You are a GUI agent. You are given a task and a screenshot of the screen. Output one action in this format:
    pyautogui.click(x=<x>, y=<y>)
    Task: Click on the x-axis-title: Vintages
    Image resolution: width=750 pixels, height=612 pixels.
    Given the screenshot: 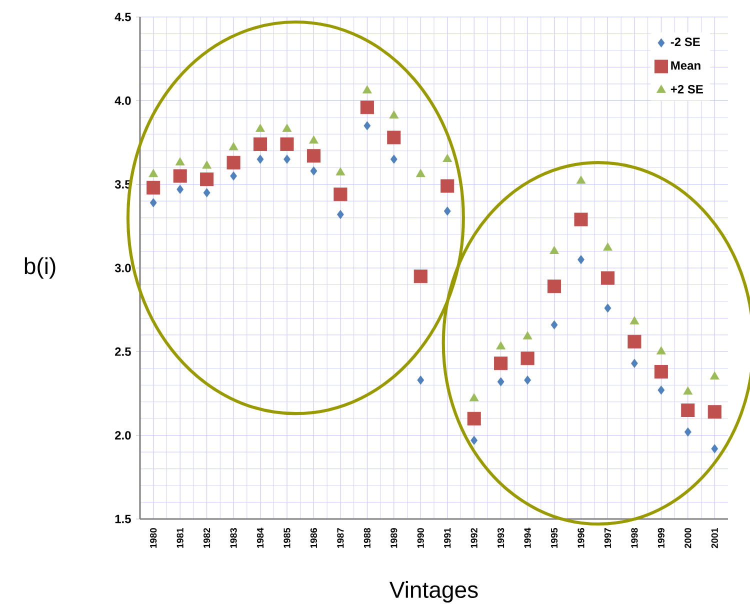 What is the action you would take?
    pyautogui.click(x=433, y=592)
    